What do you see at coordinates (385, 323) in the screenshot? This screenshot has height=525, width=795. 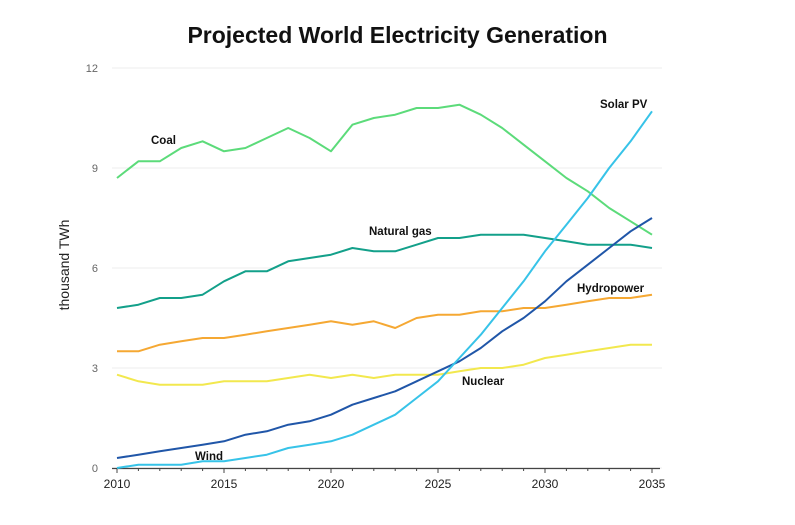 I see `series-line-hydropower` at bounding box center [385, 323].